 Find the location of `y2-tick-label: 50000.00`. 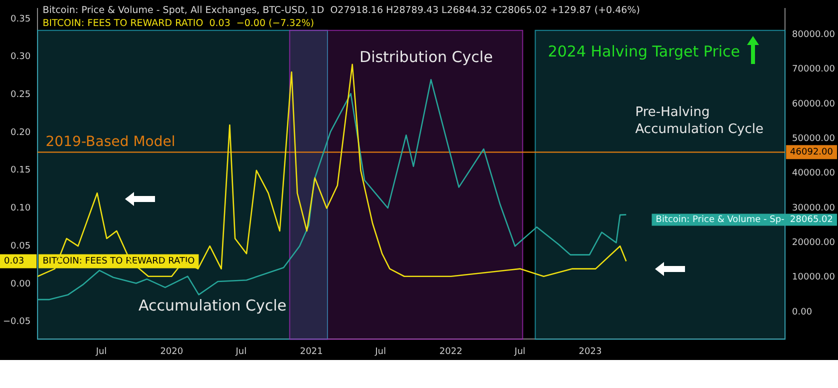

y2-tick-label: 50000.00 is located at coordinates (814, 139).